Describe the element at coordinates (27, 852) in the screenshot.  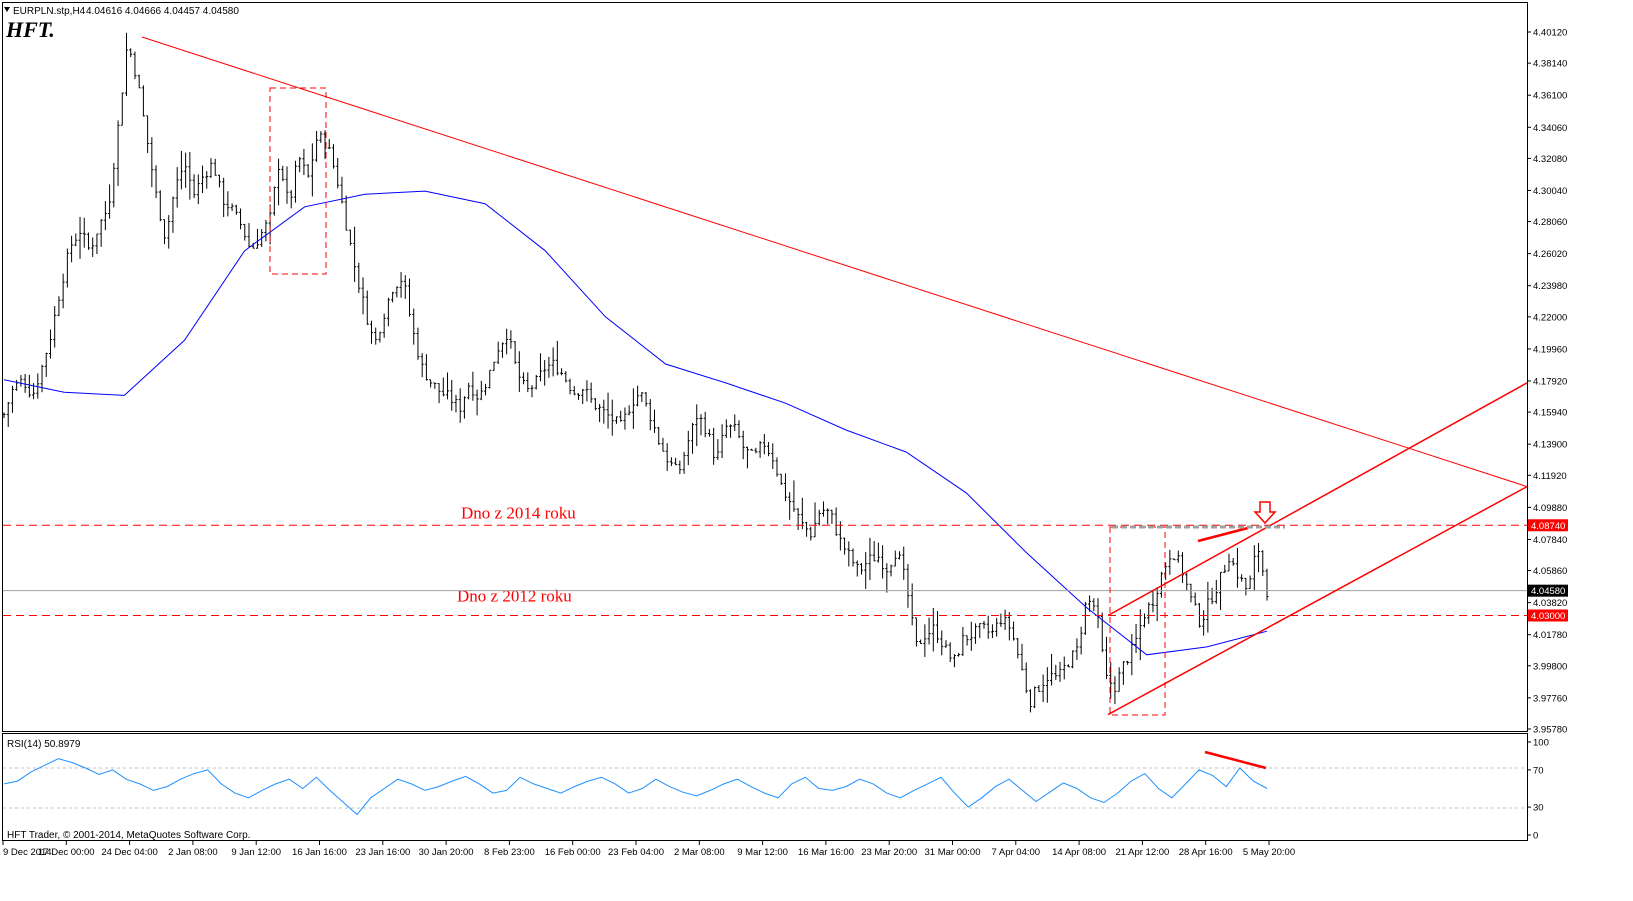
I see `time-tick-label: 9 Dec 2014` at that location.